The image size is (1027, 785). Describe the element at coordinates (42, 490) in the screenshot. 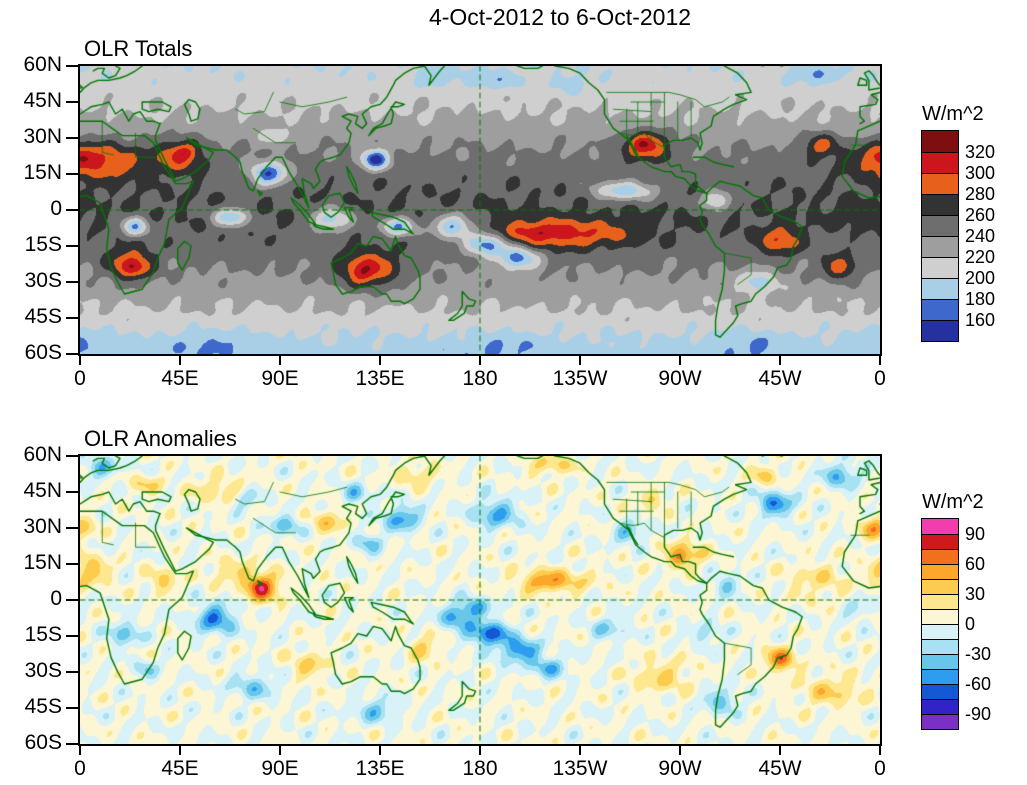

I see `y-tick-label: 45N` at that location.